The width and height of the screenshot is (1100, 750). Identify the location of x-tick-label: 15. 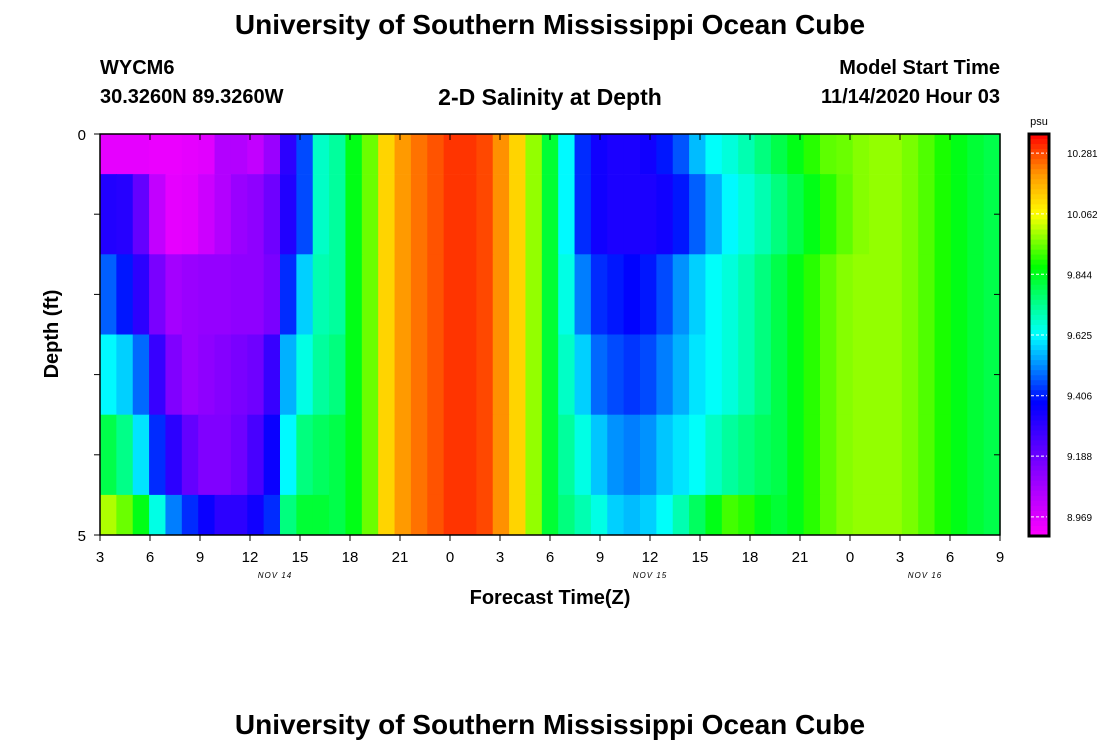
(700, 557).